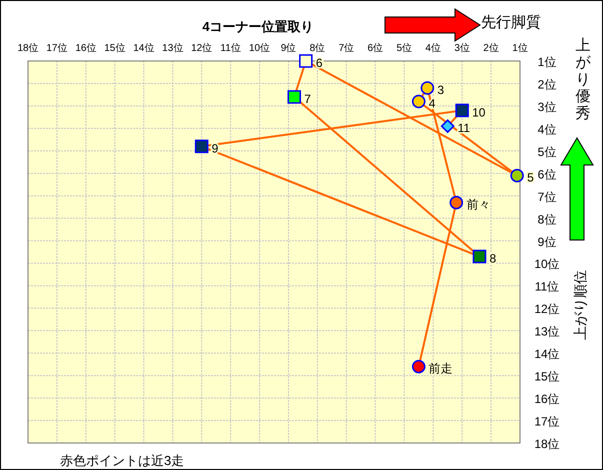 The width and height of the screenshot is (603, 470). Describe the element at coordinates (547, 219) in the screenshot. I see `y-tick-label: 8位` at that location.